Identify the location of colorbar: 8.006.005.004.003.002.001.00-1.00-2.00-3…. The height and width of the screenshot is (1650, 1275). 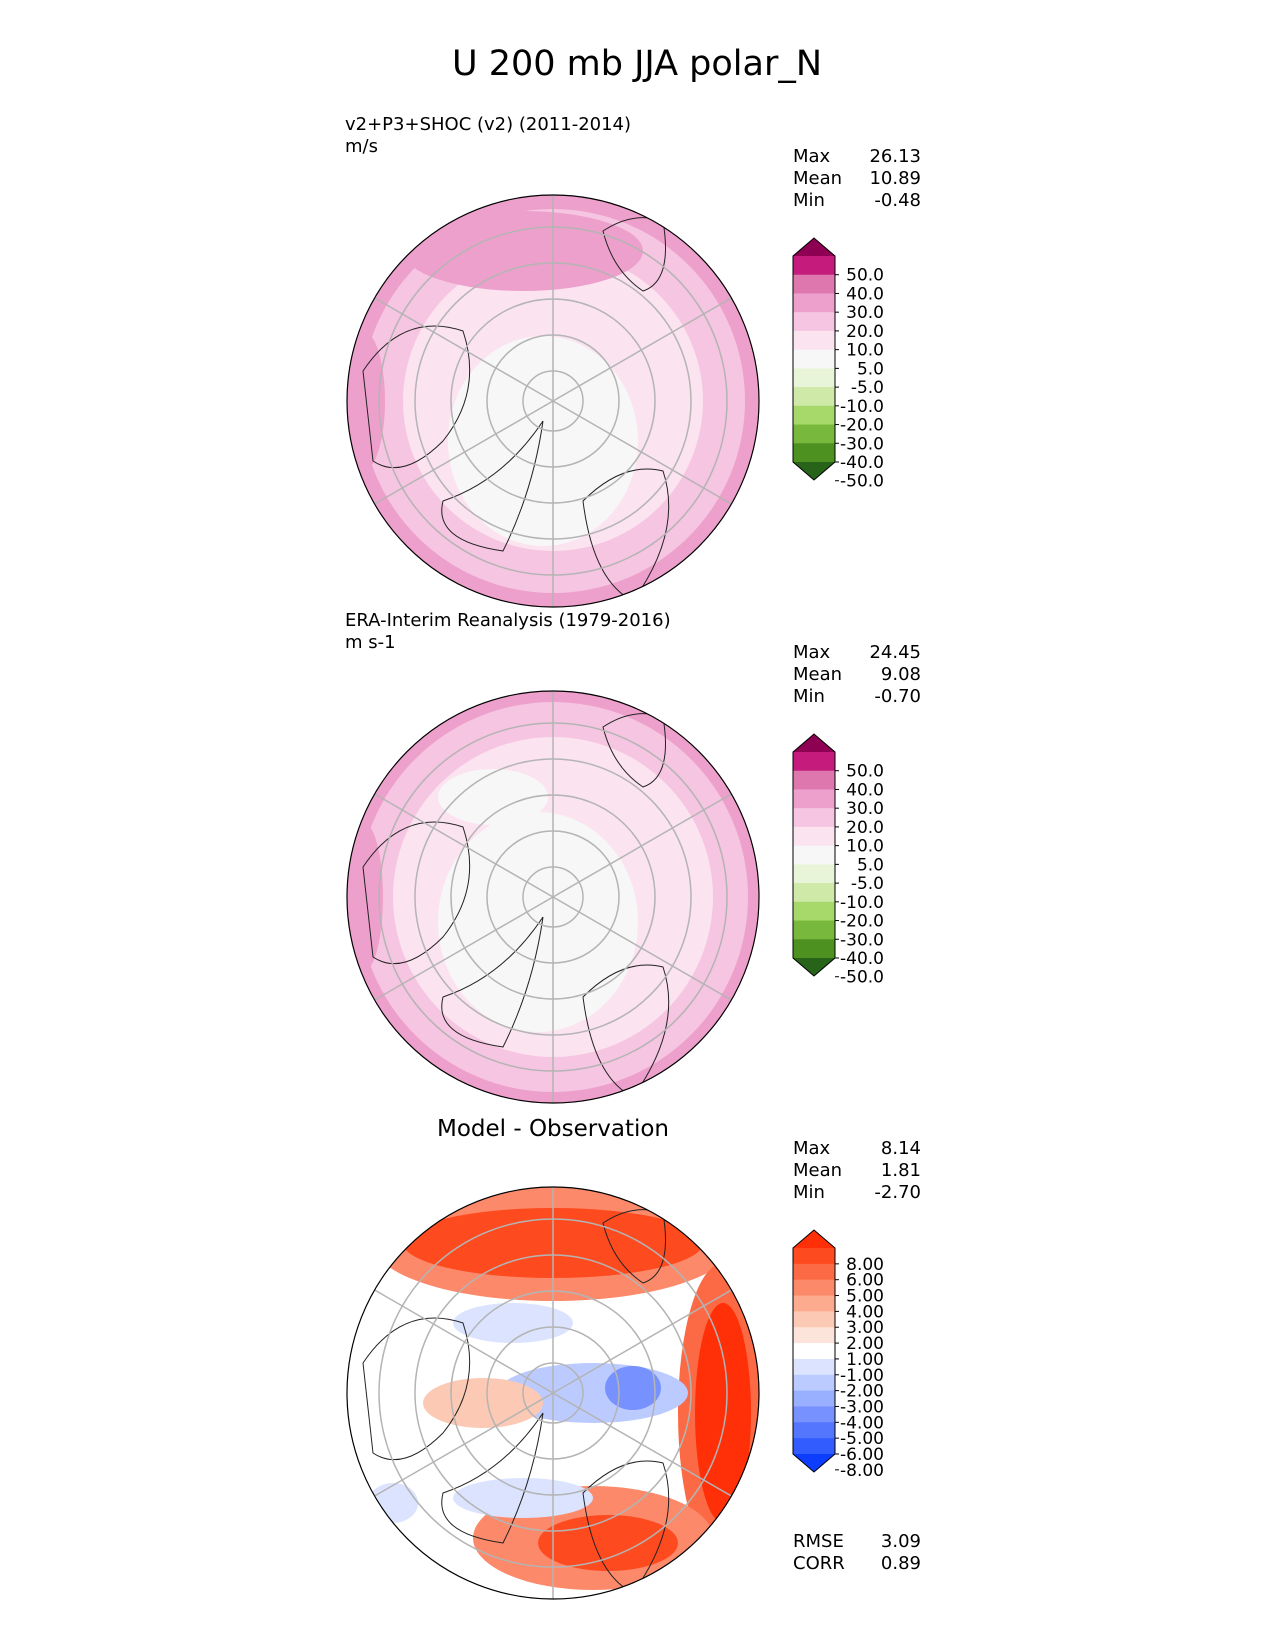
(838, 1355).